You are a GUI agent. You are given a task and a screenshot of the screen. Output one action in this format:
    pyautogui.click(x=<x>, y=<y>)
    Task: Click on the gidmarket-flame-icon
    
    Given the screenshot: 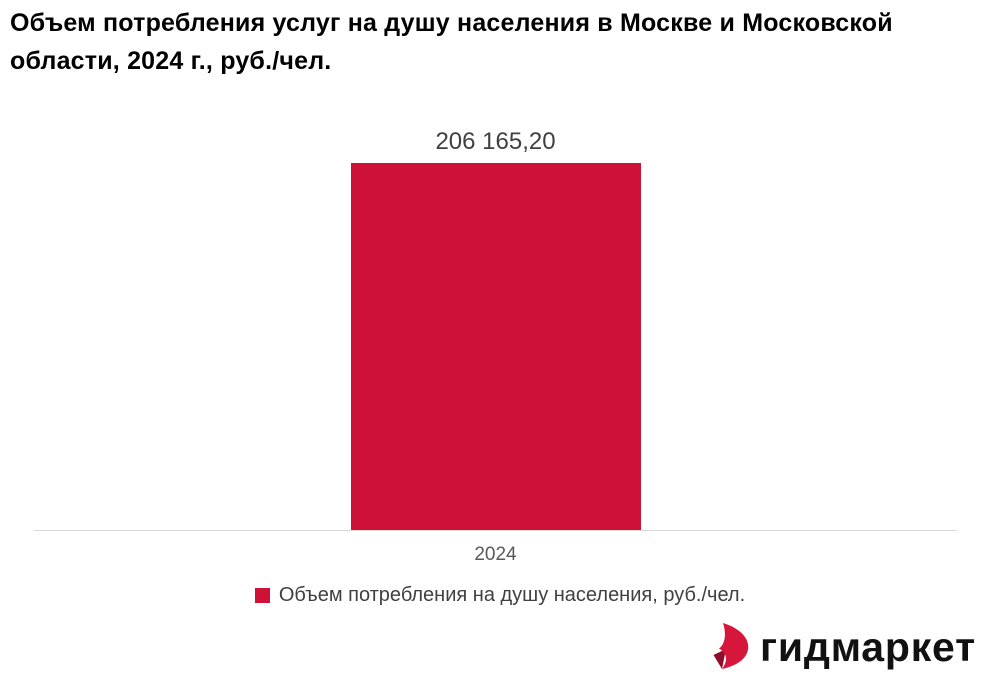 What is the action you would take?
    pyautogui.click(x=731, y=646)
    